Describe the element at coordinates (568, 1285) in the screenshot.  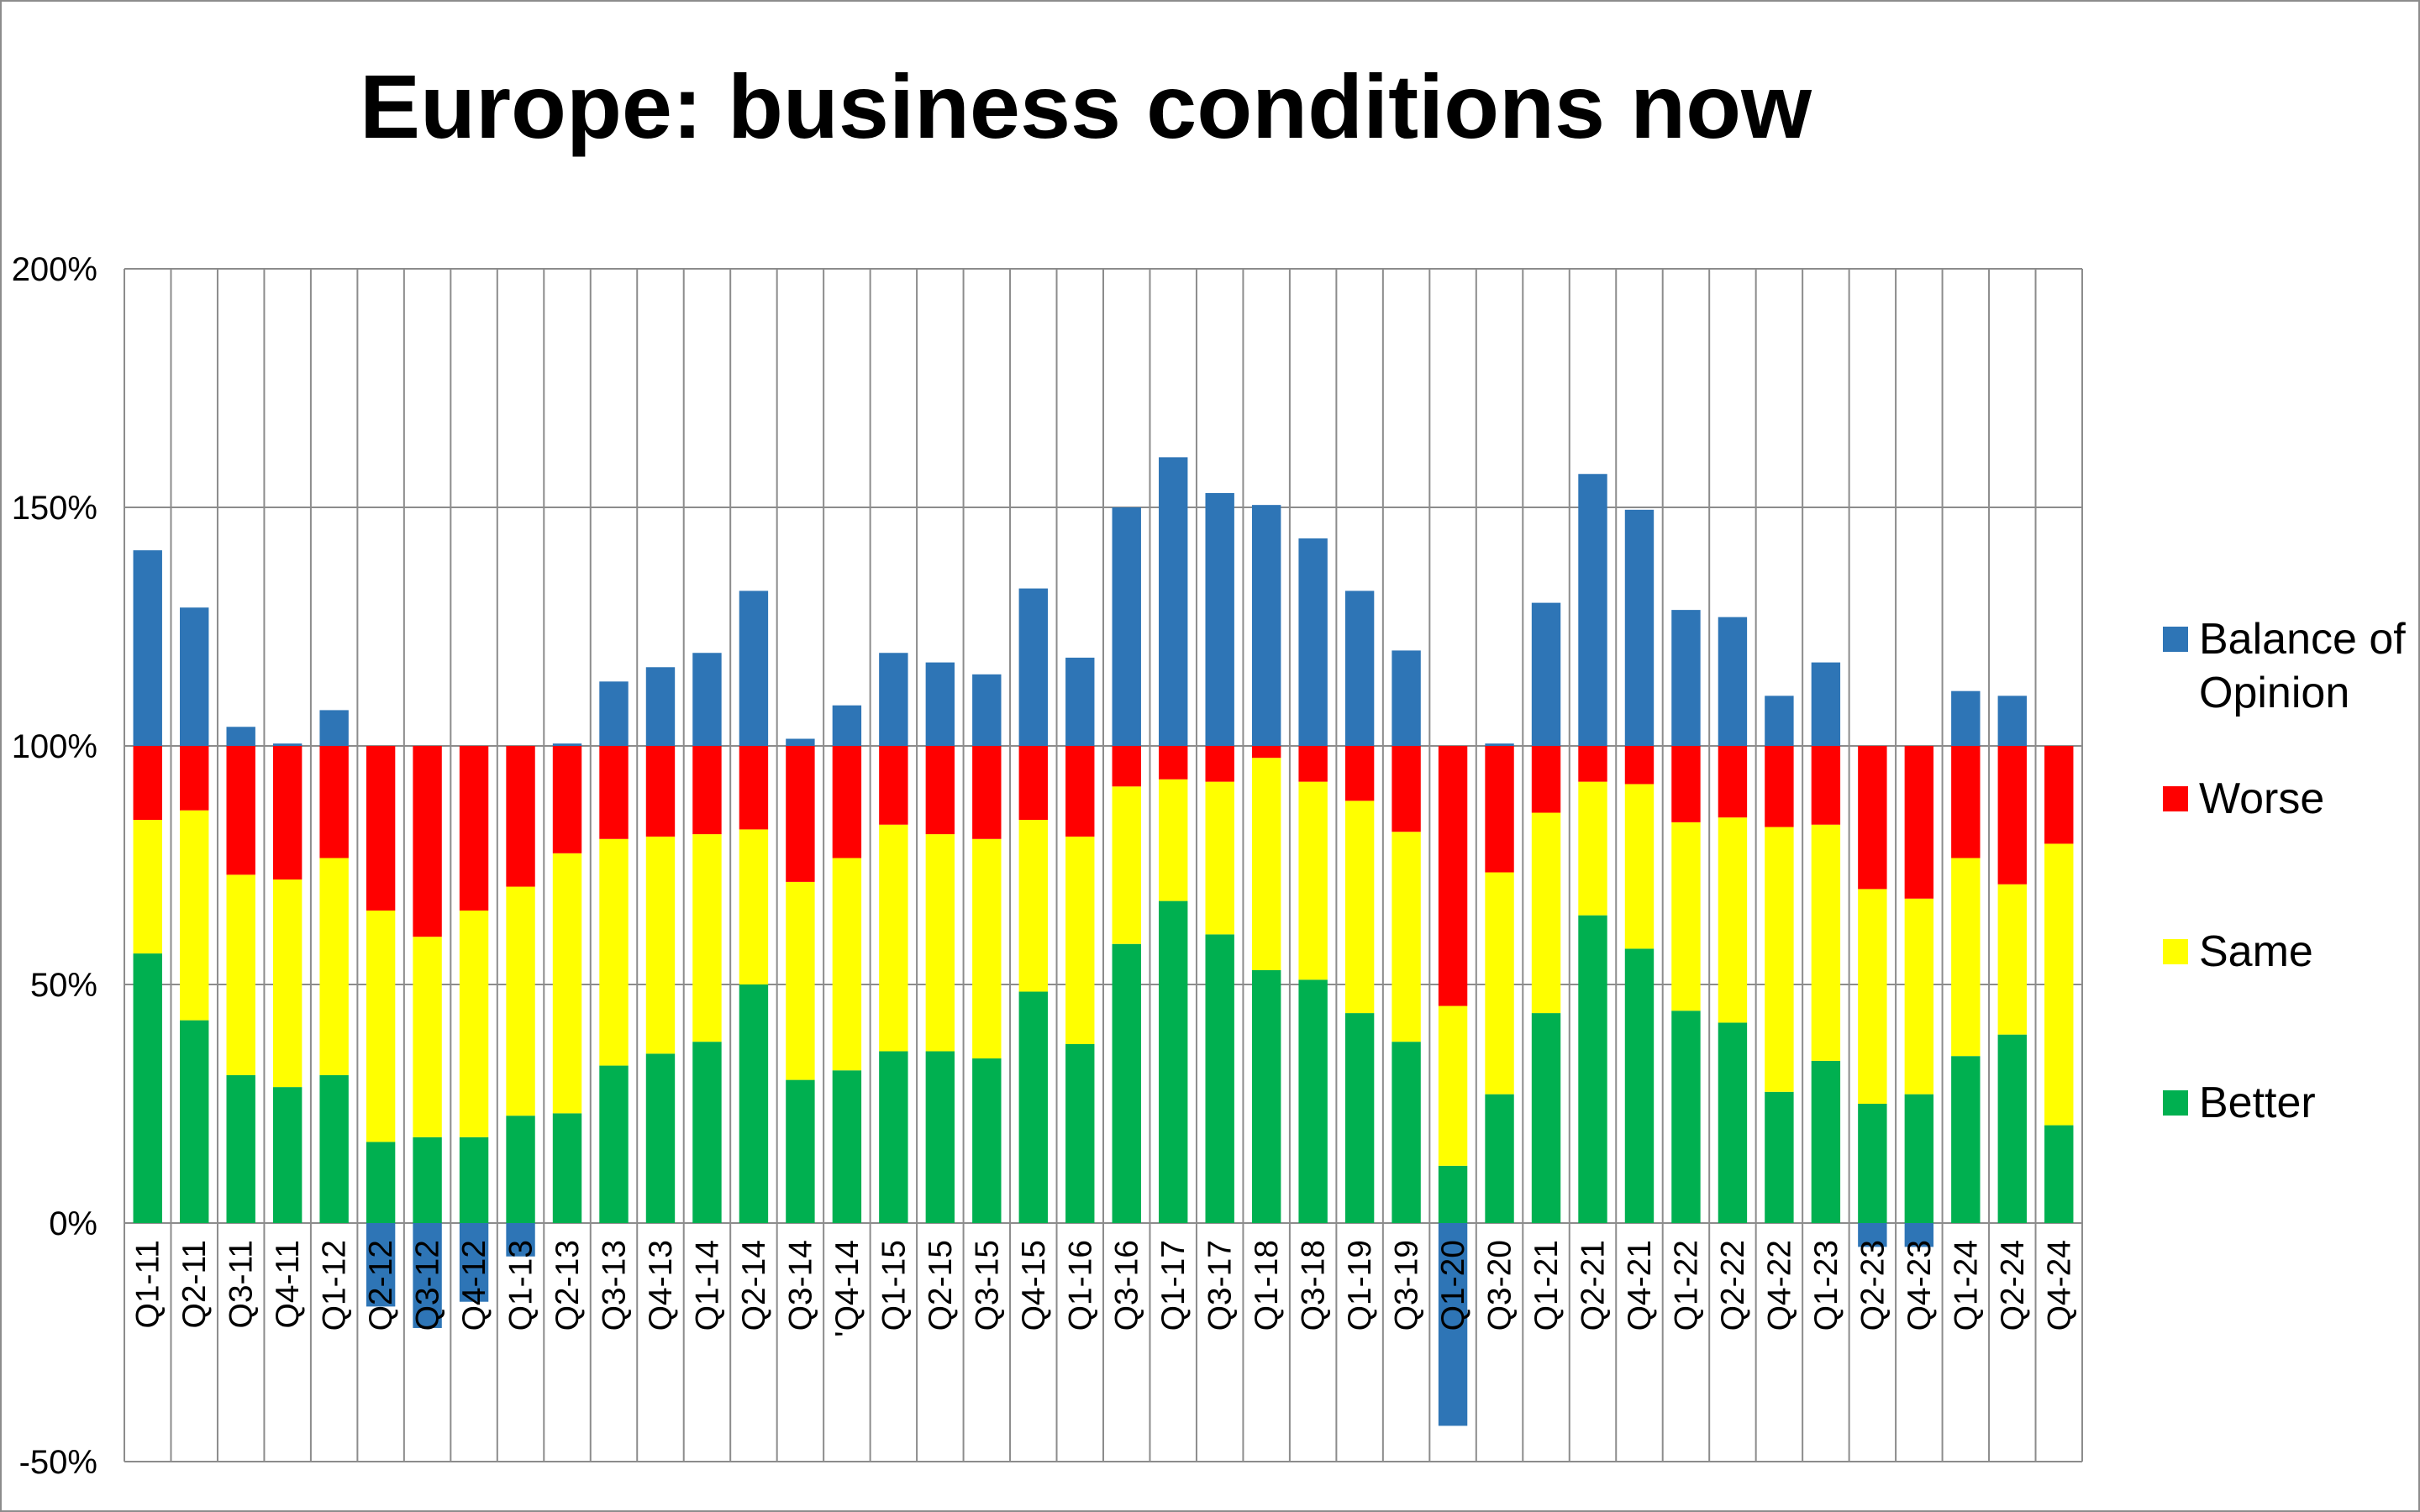
I see `x-tick-label: Q2-13` at that location.